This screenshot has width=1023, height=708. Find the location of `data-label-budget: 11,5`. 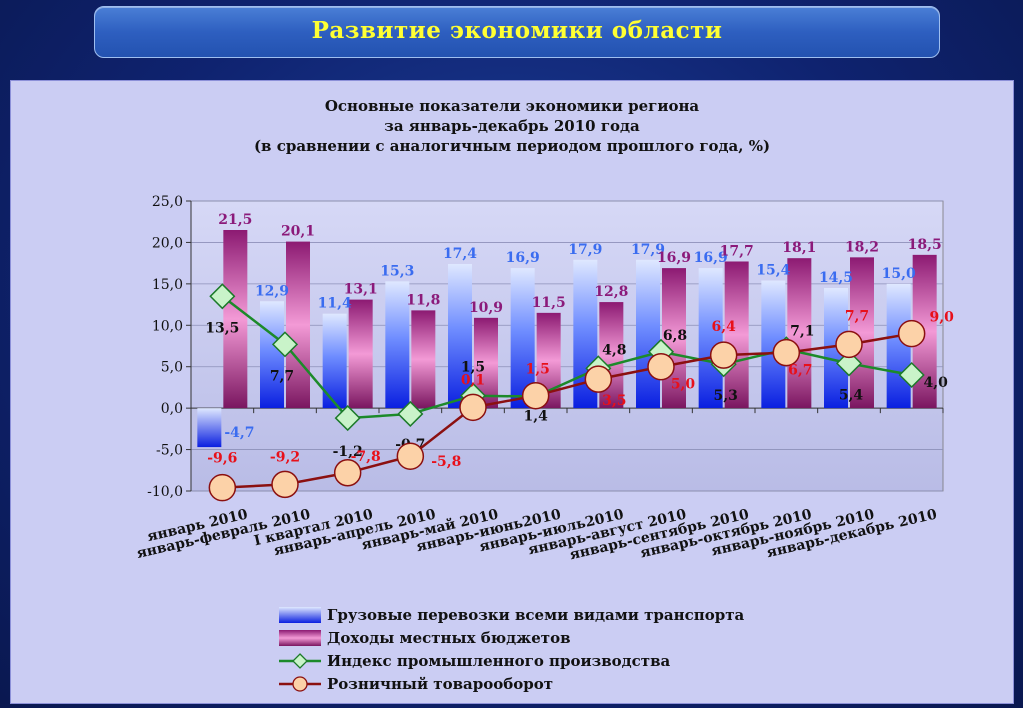

data-label-budget: 11,5 is located at coordinates (549, 303).